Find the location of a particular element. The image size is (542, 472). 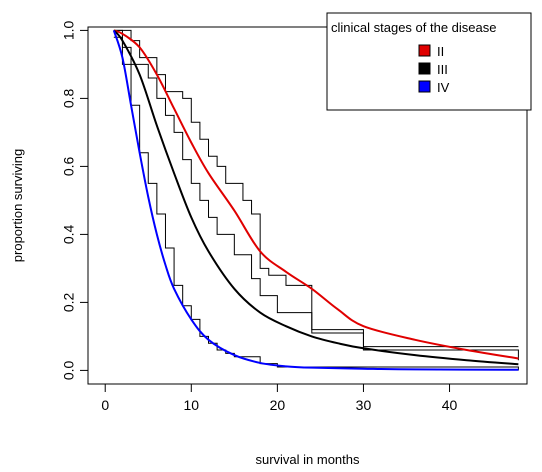

y-tick-label: 0.8 is located at coordinates (69, 98).